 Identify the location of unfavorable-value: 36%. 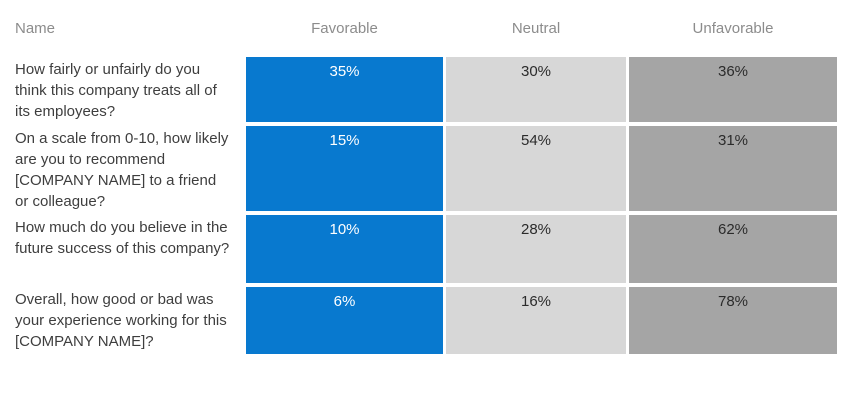
(733, 71).